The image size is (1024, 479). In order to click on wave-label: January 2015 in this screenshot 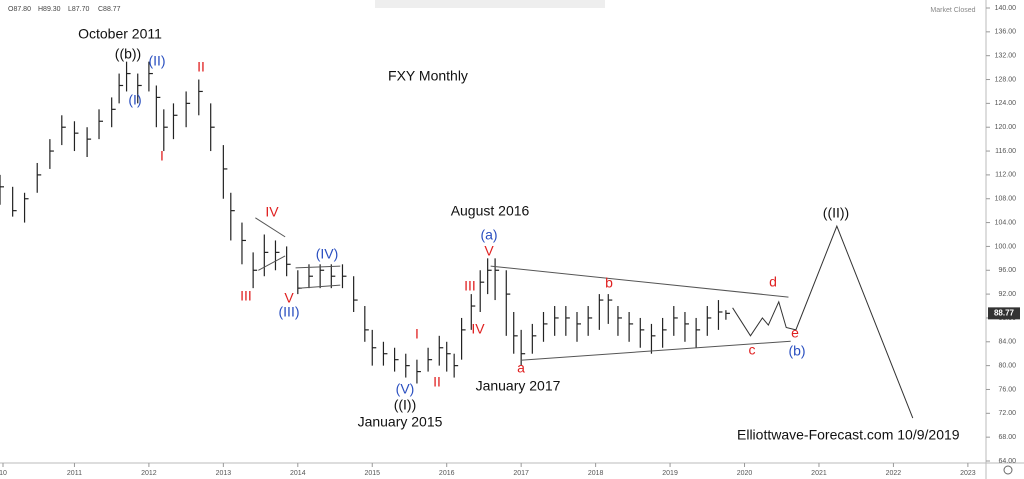, I will do `click(400, 422)`.